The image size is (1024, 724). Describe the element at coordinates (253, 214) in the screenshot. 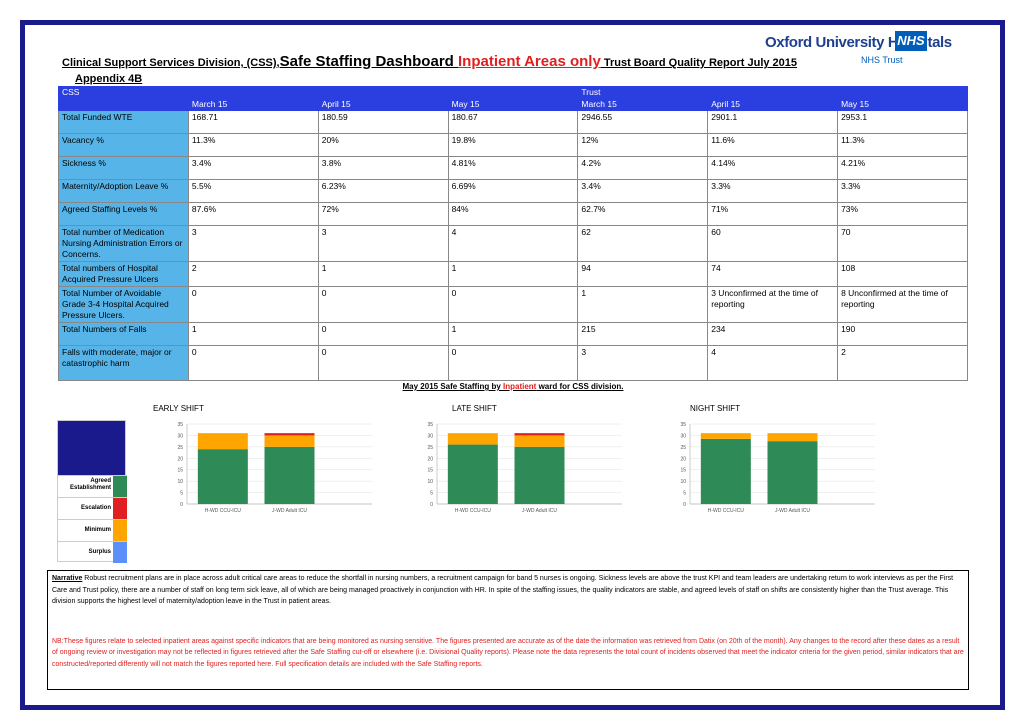

I see `row-value: 87.6%` at that location.